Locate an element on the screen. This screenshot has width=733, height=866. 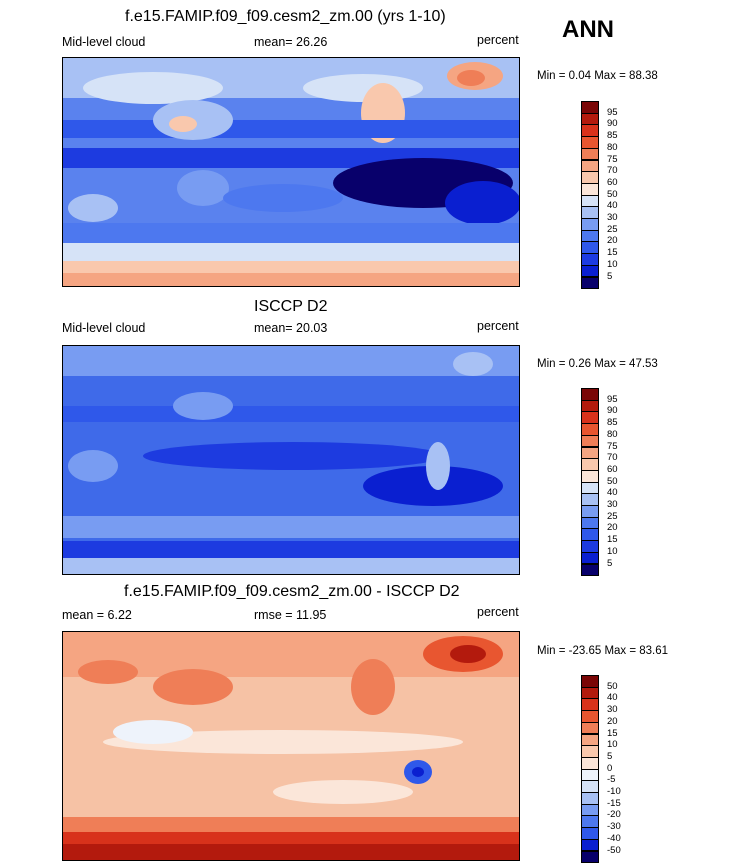
panel-3-rmse-label: rmse = 11.95 is located at coordinates (290, 615).